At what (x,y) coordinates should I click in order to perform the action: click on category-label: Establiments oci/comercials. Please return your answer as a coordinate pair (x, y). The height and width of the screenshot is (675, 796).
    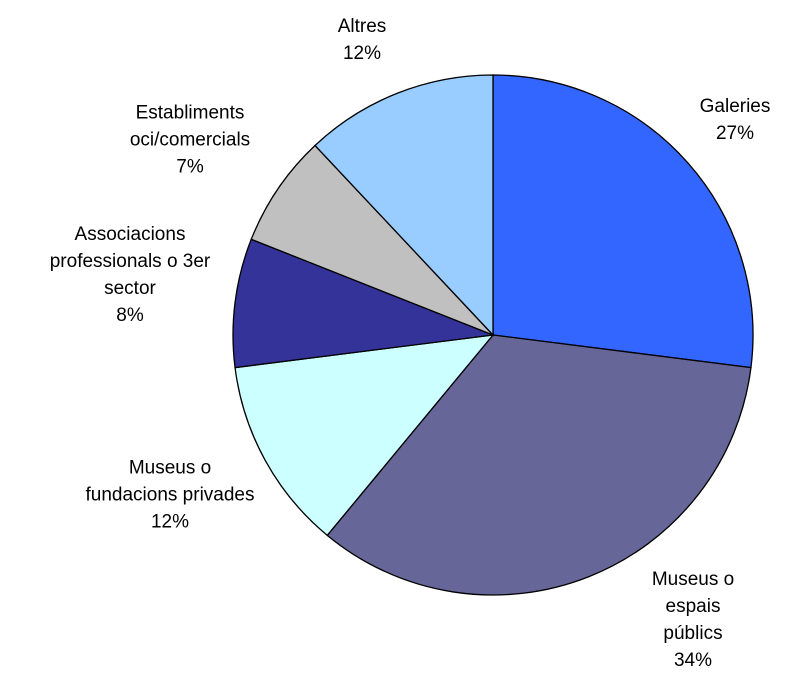
    Looking at the image, I should click on (190, 126).